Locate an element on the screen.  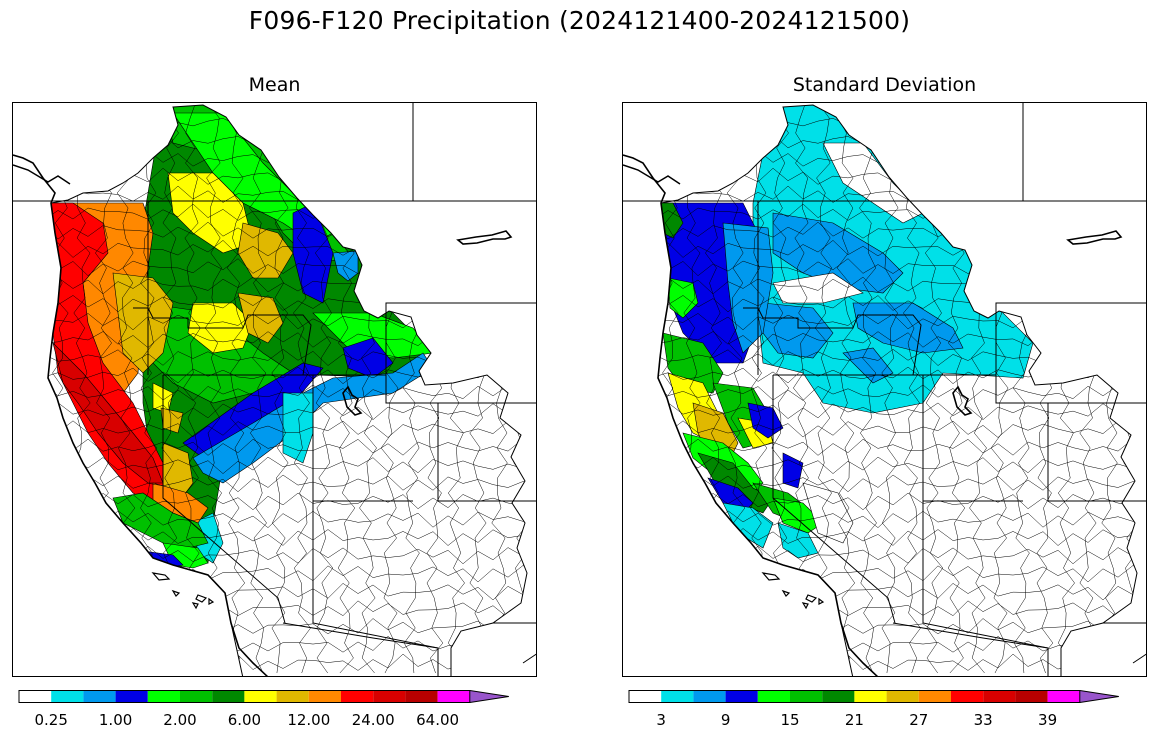
colorbar-tick-label: 9 is located at coordinates (725, 720).